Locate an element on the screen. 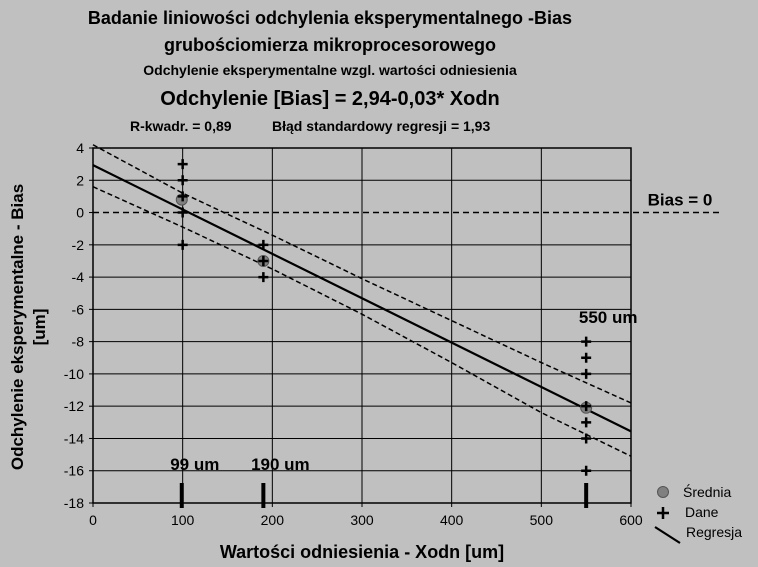 Image resolution: width=758 pixels, height=567 pixels. y-tick-label: -16 is located at coordinates (74, 471).